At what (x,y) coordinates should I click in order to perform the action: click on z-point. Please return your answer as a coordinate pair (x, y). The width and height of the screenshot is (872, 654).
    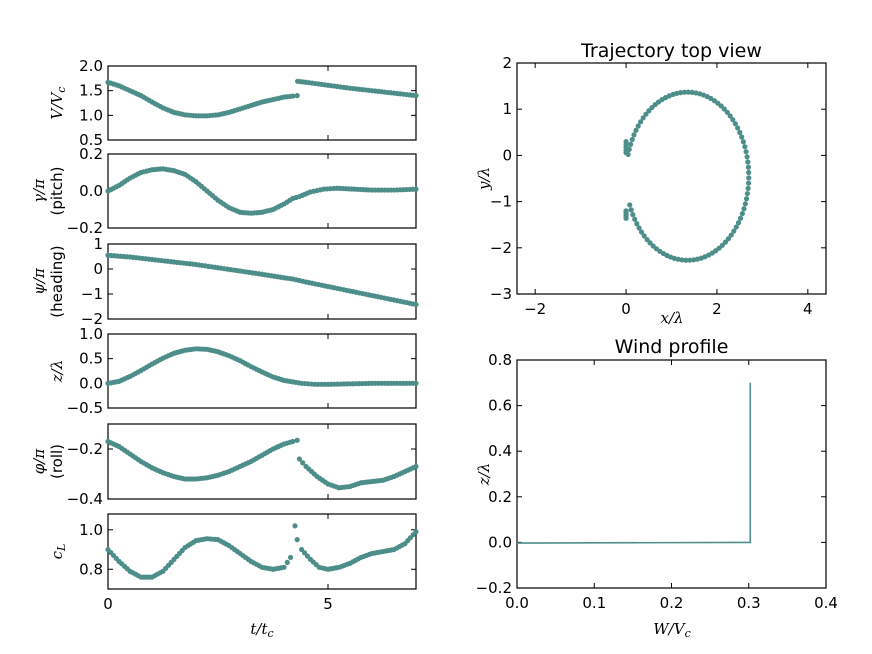
    Looking at the image, I should click on (416, 383).